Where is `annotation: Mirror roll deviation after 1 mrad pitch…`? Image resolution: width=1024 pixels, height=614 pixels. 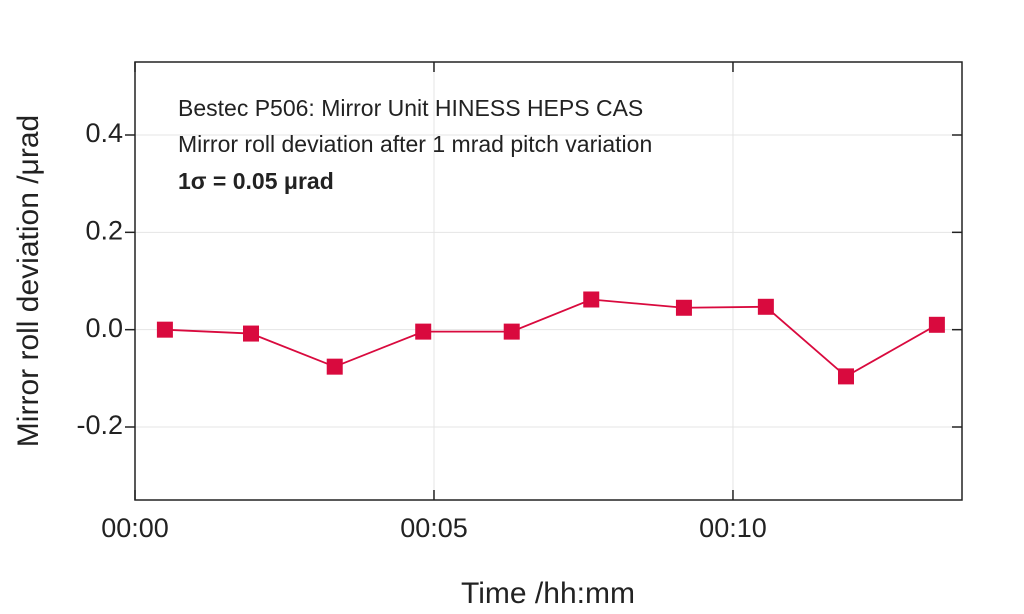 annotation: Mirror roll deviation after 1 mrad pitch… is located at coordinates (415, 144).